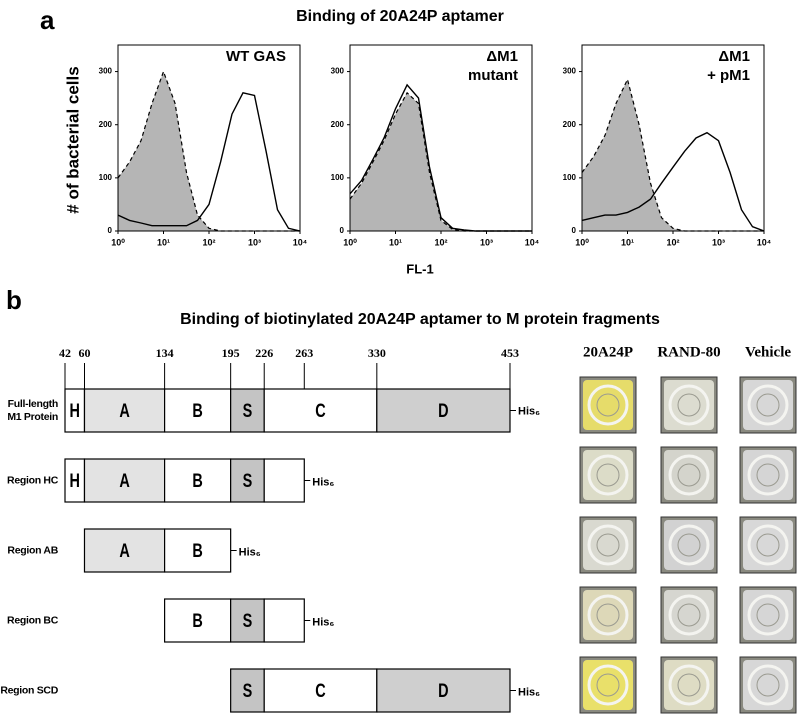  What do you see at coordinates (608, 352) in the screenshot?
I see `column-header: 20A24P` at bounding box center [608, 352].